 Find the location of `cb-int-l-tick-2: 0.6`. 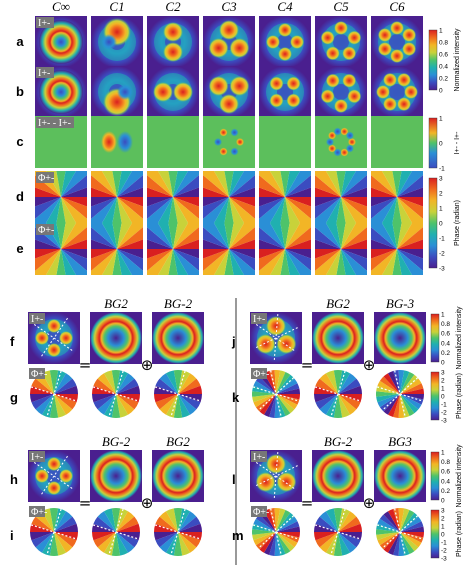

cb-int-l-tick-2: 0.6 is located at coordinates (445, 472).